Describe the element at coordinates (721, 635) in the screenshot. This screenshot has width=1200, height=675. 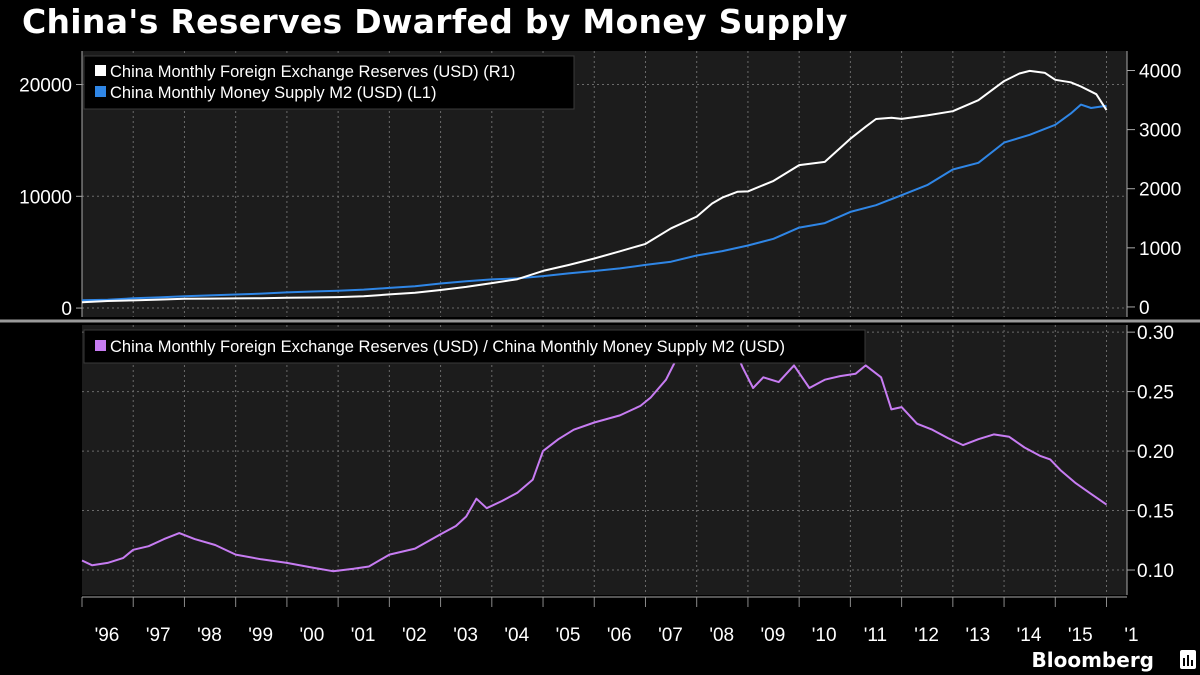
I see `x-tick-label: '08` at that location.